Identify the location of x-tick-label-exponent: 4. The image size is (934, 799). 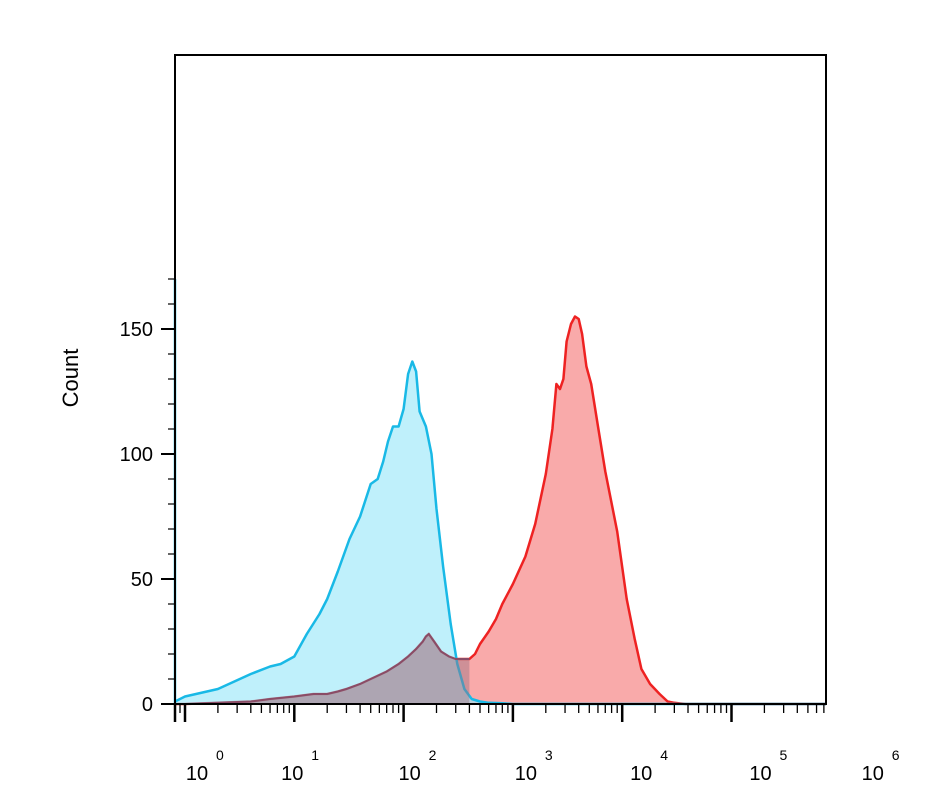
(664, 755).